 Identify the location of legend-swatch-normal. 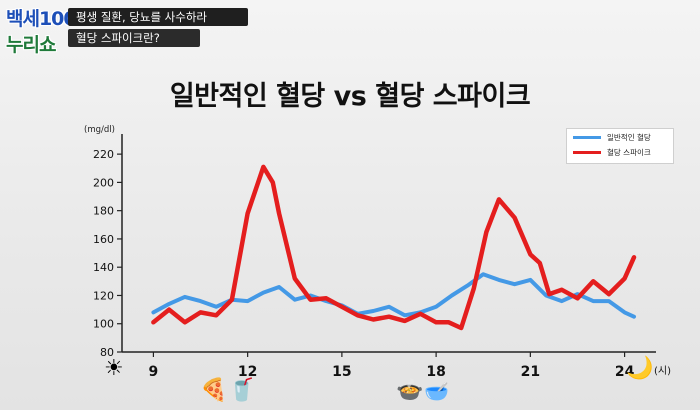
(587, 137).